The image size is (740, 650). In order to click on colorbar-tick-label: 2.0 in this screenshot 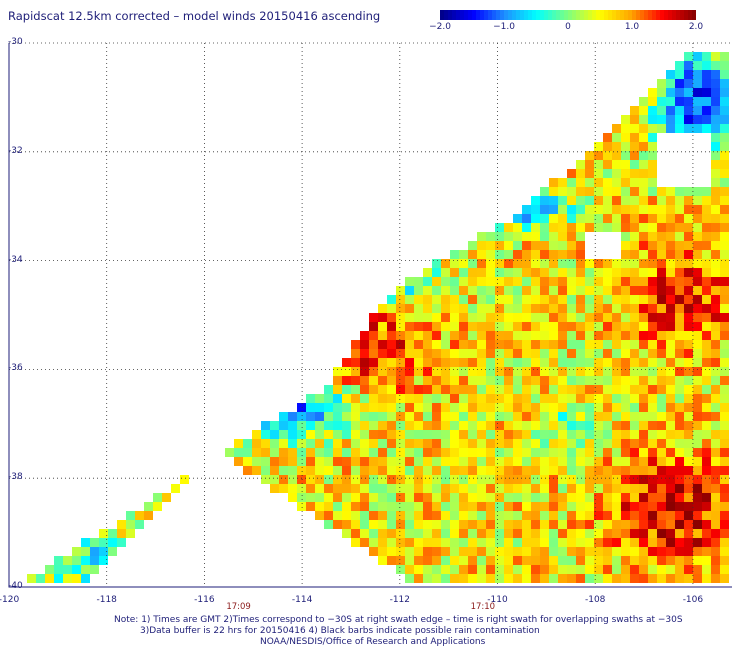, I will do `click(696, 27)`.